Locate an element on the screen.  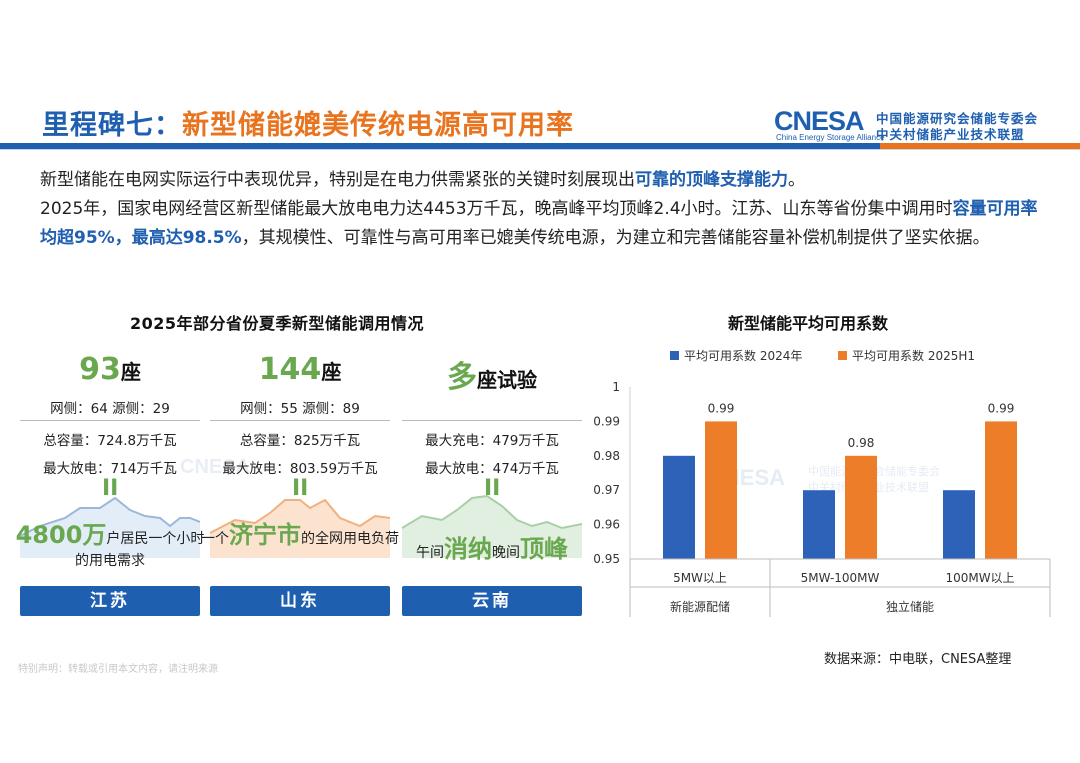
station-count-unit: 座试验 is located at coordinates (507, 380).